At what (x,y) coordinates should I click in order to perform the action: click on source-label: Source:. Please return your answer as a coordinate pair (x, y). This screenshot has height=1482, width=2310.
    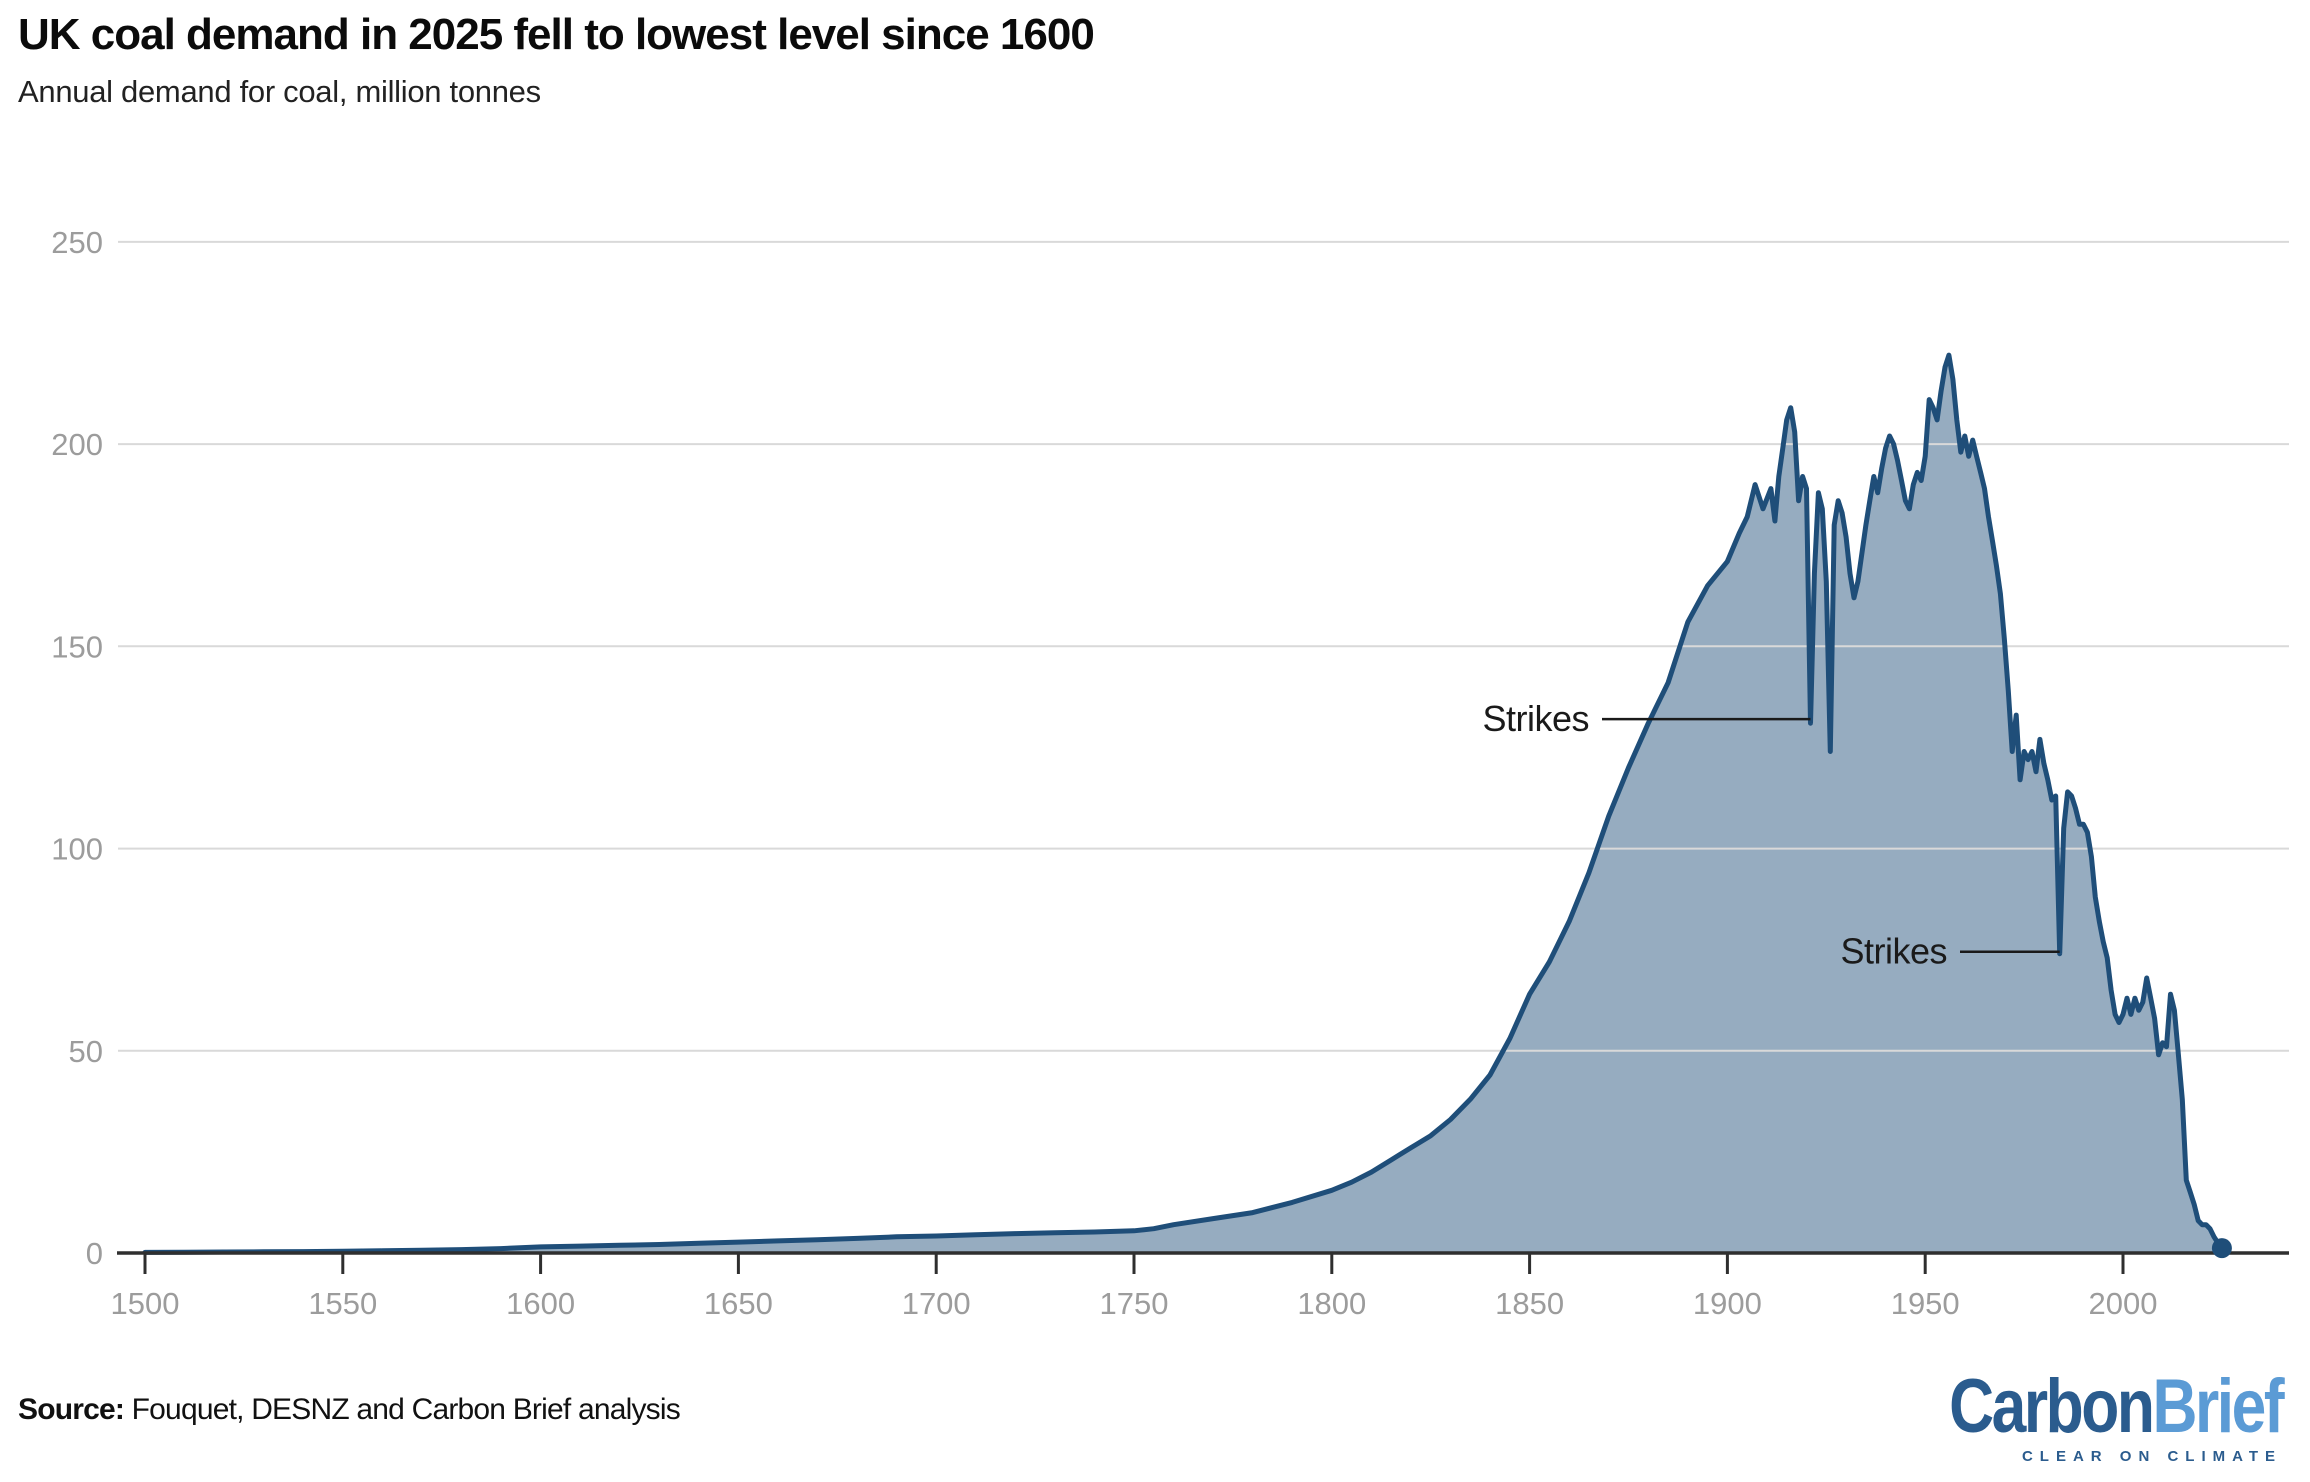
    Looking at the image, I should click on (71, 1409).